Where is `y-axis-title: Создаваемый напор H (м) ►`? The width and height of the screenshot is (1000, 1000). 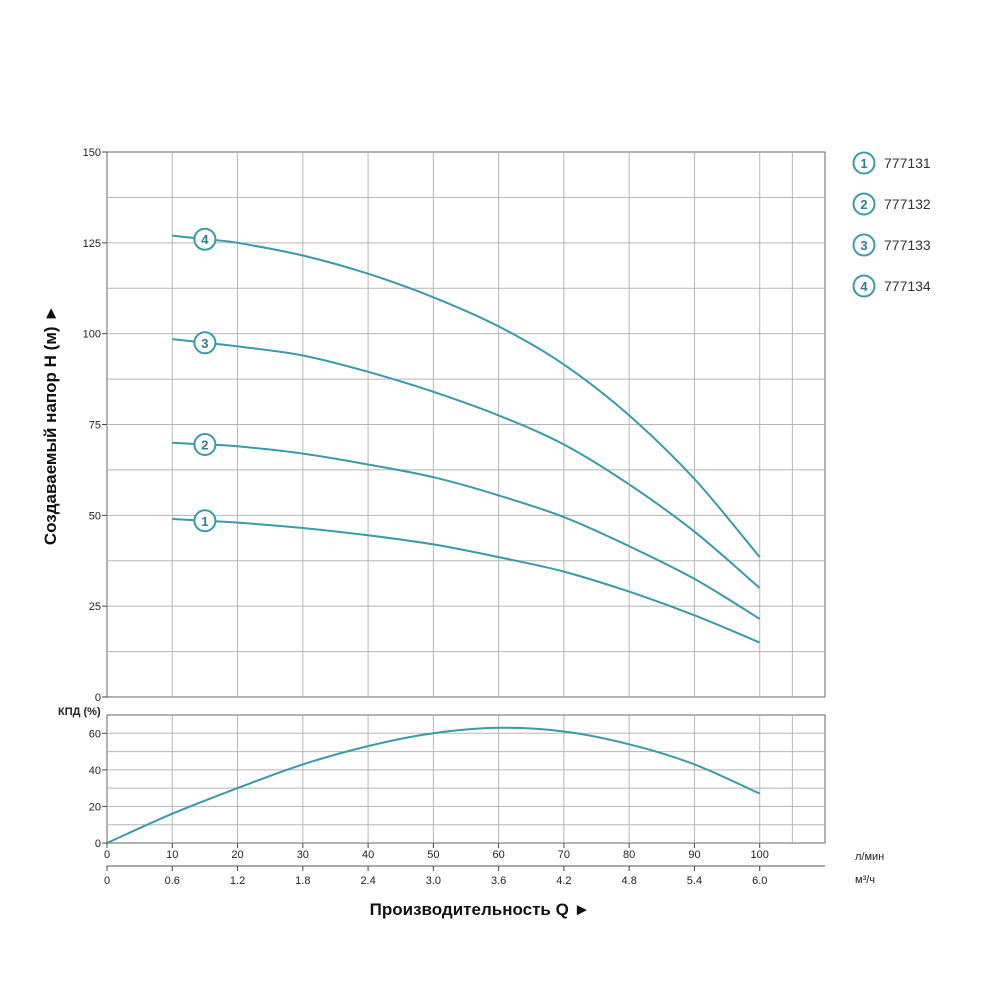
y-axis-title: Создаваемый напор H (м) ► is located at coordinates (50, 425).